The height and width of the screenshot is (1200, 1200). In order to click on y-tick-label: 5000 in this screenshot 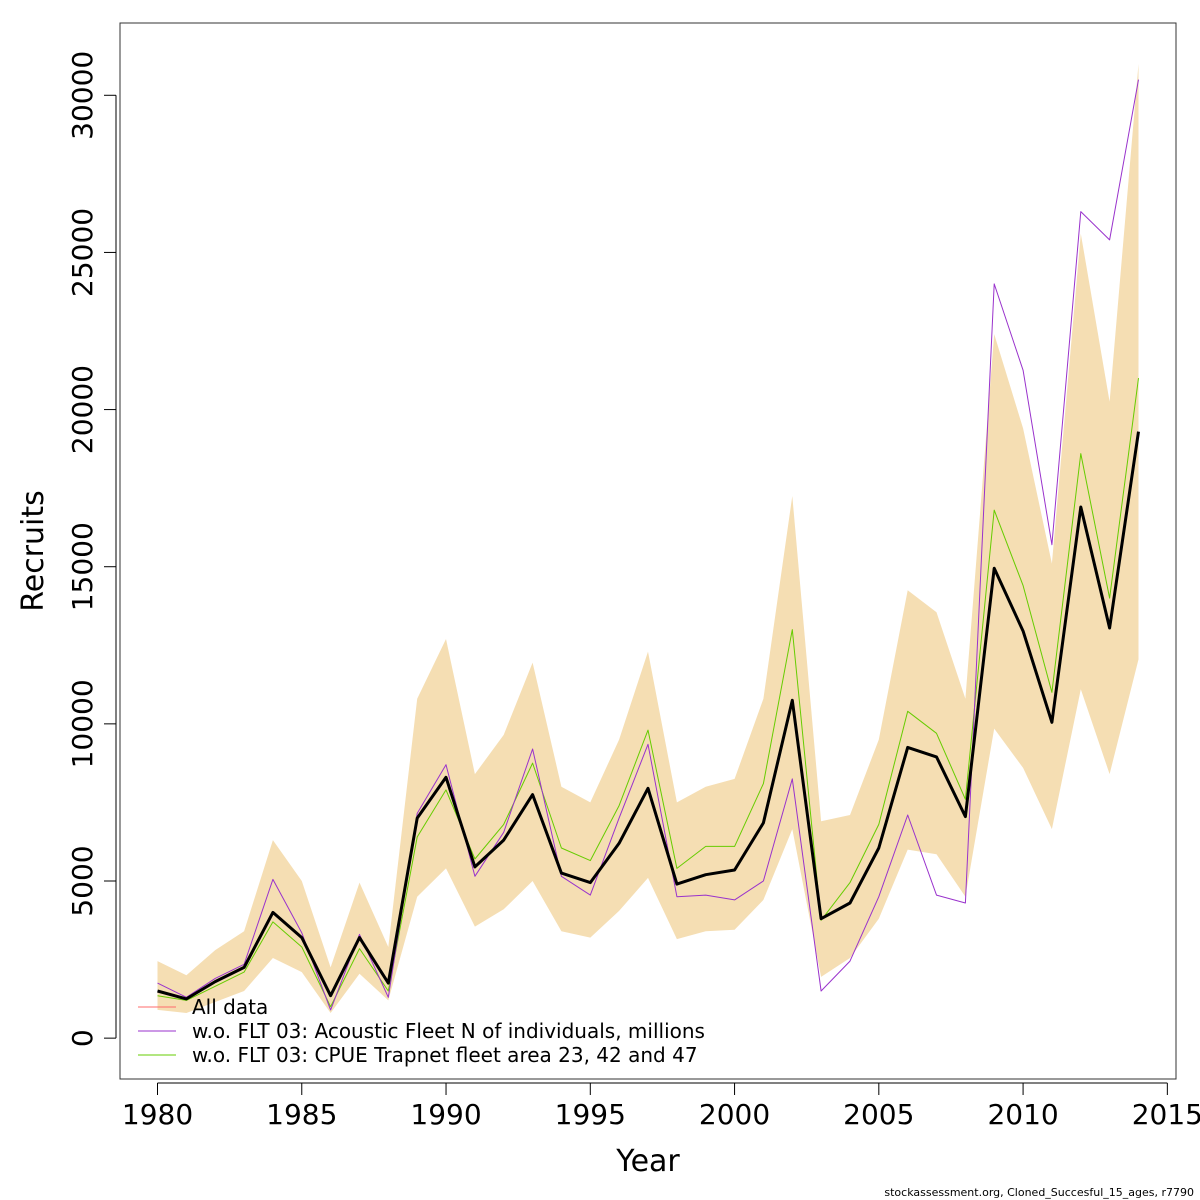, I will do `click(82, 880)`.